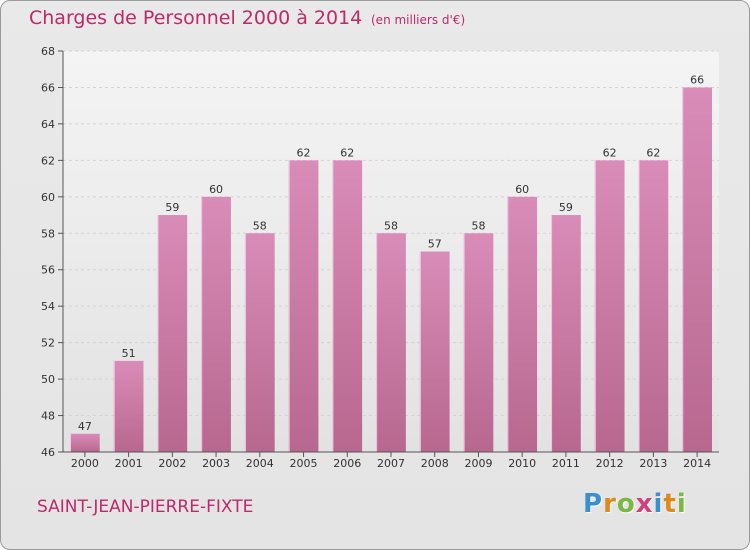 This screenshot has height=550, width=750. What do you see at coordinates (196, 18) in the screenshot?
I see `chart-title: Charges de Personnel 2000 à 2014` at bounding box center [196, 18].